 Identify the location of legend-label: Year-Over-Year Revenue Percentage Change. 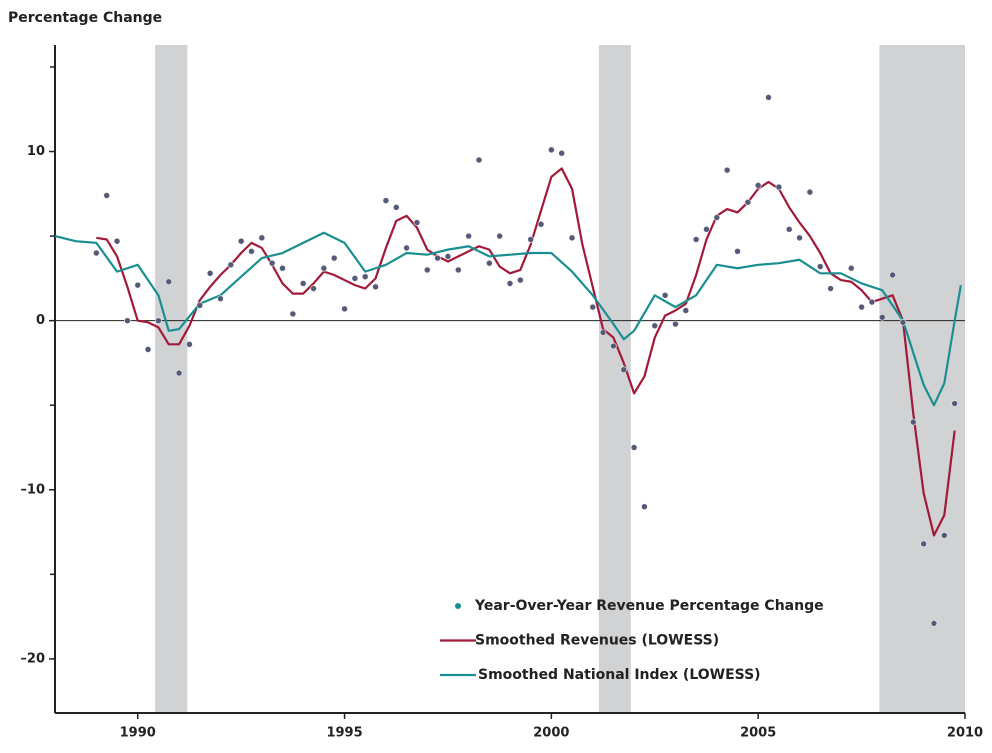
(649, 606).